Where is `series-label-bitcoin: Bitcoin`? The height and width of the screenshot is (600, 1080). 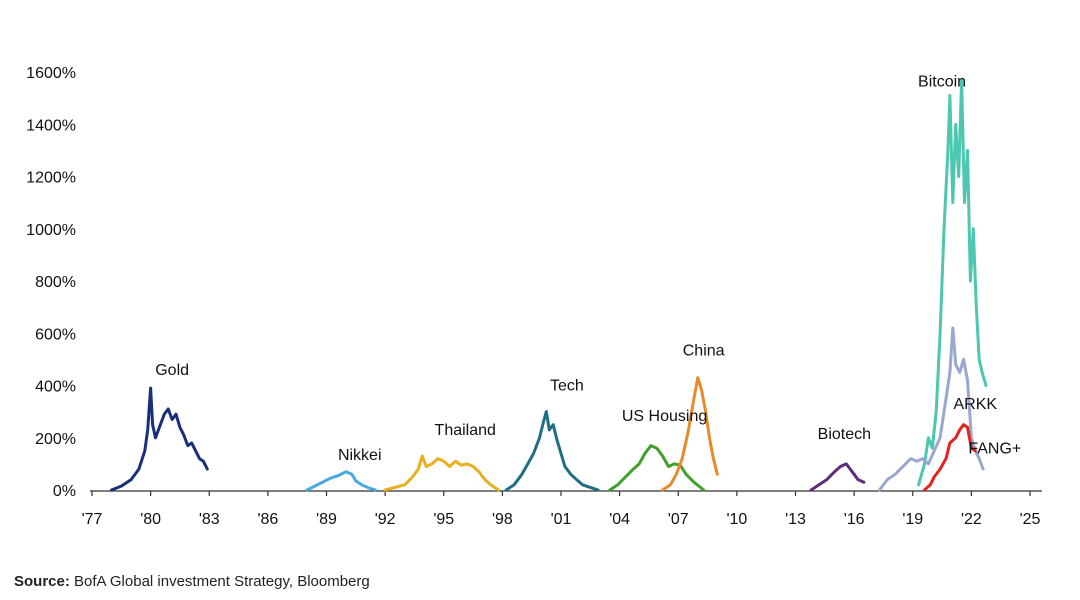 series-label-bitcoin: Bitcoin is located at coordinates (942, 81).